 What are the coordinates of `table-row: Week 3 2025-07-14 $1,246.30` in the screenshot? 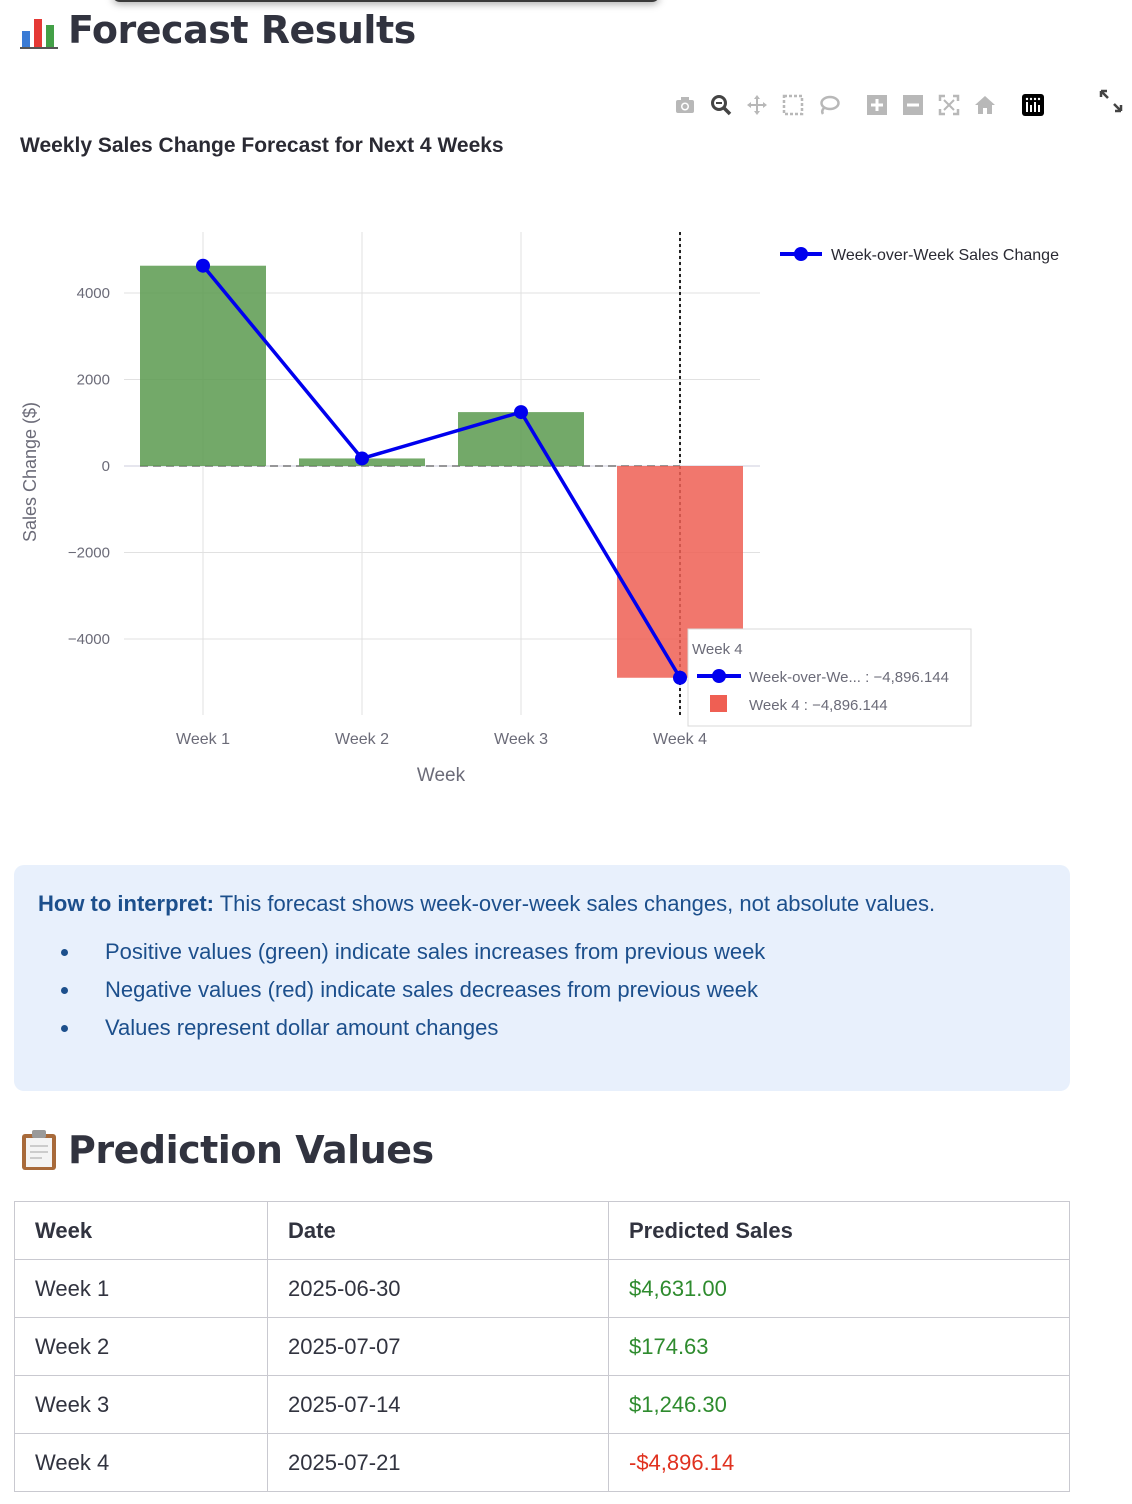 It's located at (542, 1404).